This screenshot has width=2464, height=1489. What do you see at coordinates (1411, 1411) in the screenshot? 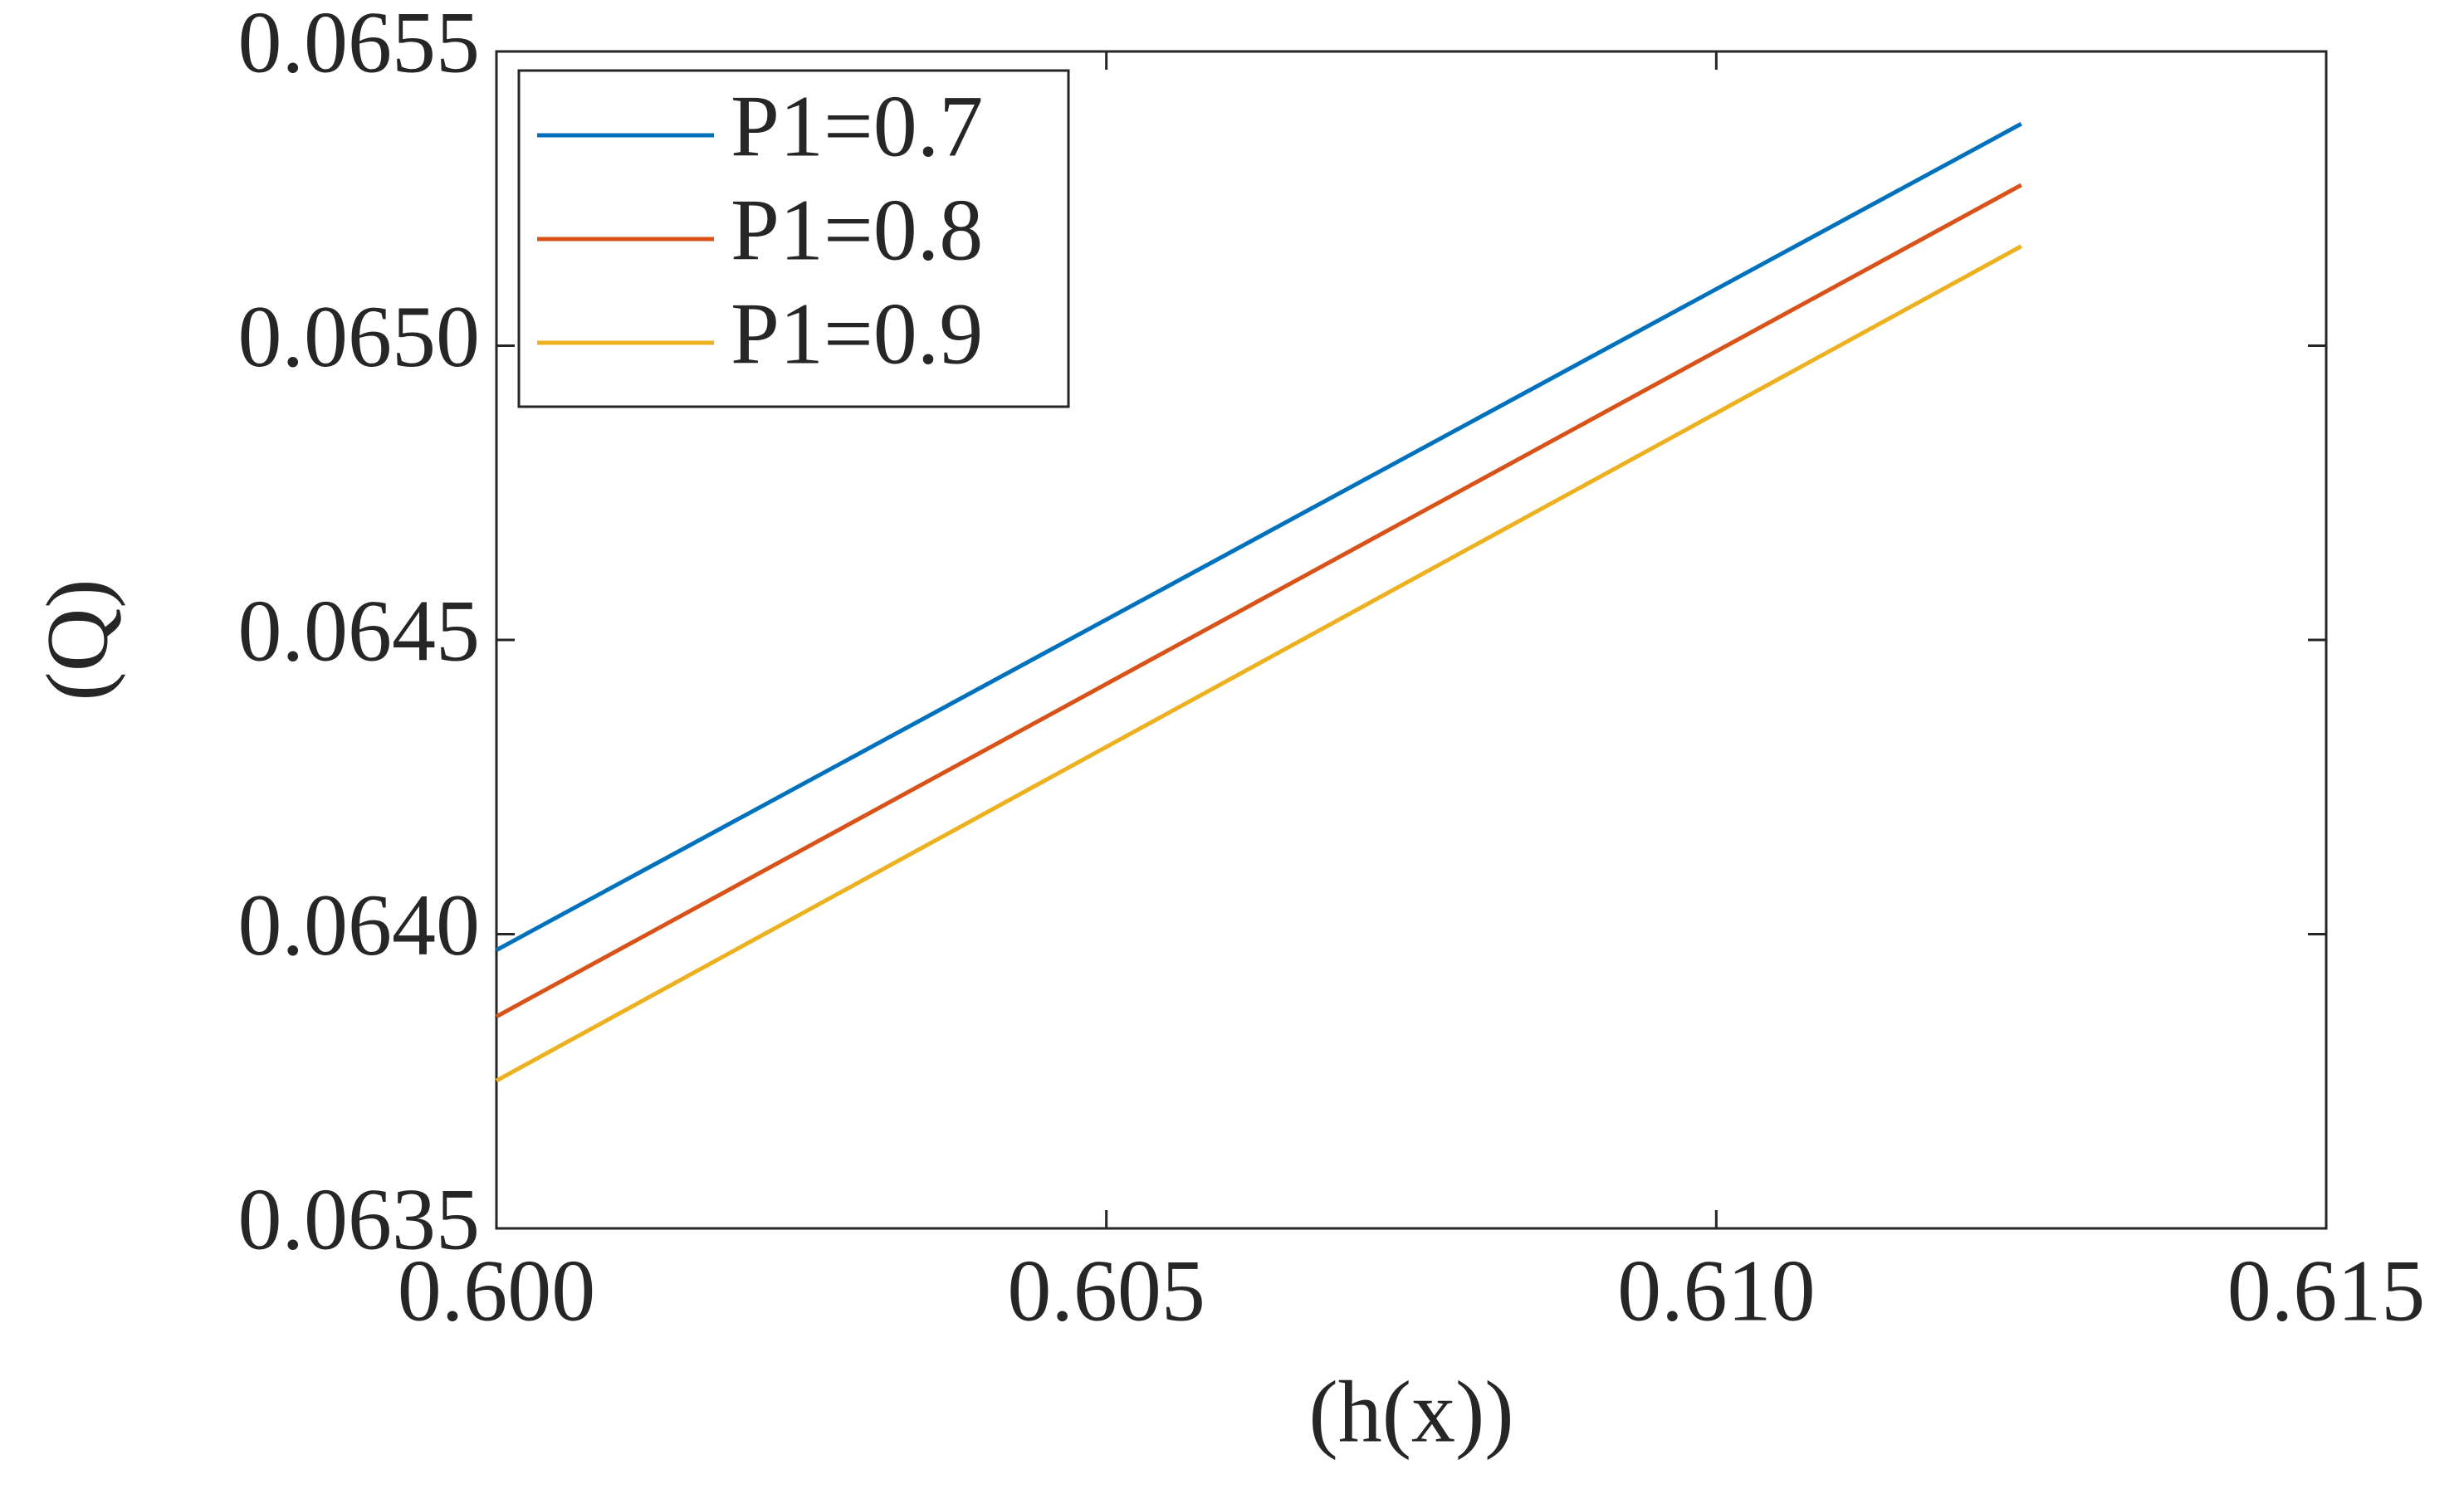
I see `x-axis-label: (h(x))` at bounding box center [1411, 1411].